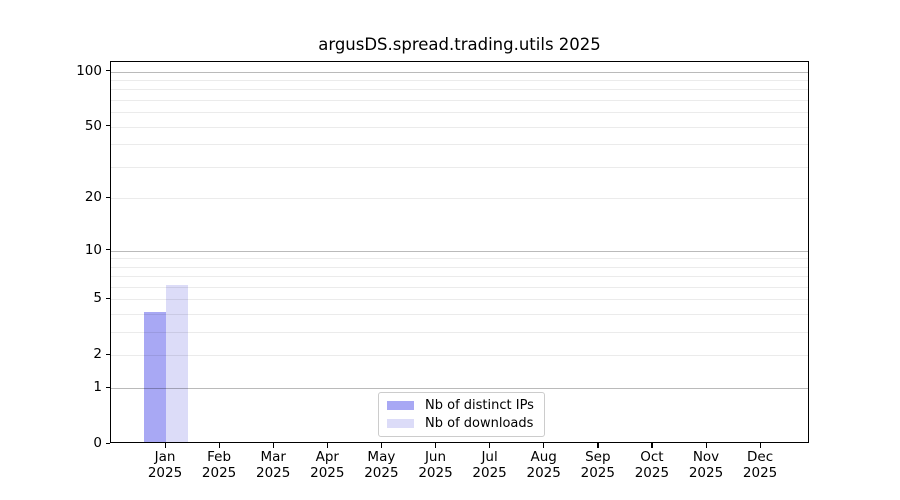 The image size is (900, 500). What do you see at coordinates (97, 387) in the screenshot?
I see `y-tick-label-1: 1` at bounding box center [97, 387].